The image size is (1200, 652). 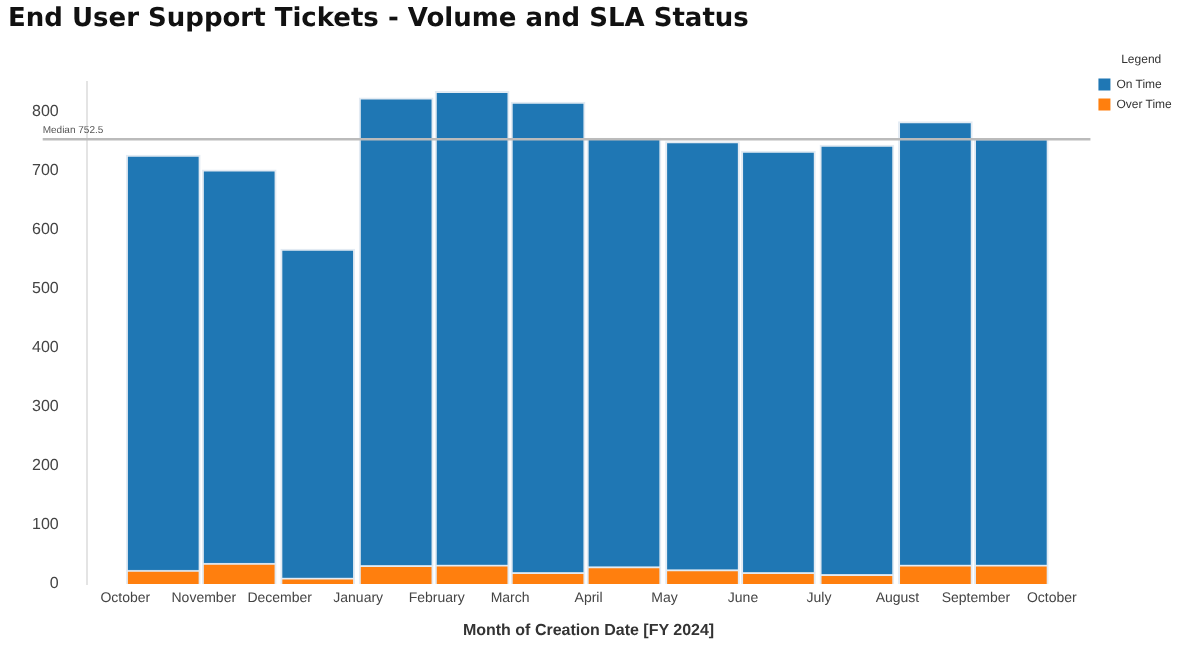 I want to click on y-tick-label: 800, so click(x=45, y=110).